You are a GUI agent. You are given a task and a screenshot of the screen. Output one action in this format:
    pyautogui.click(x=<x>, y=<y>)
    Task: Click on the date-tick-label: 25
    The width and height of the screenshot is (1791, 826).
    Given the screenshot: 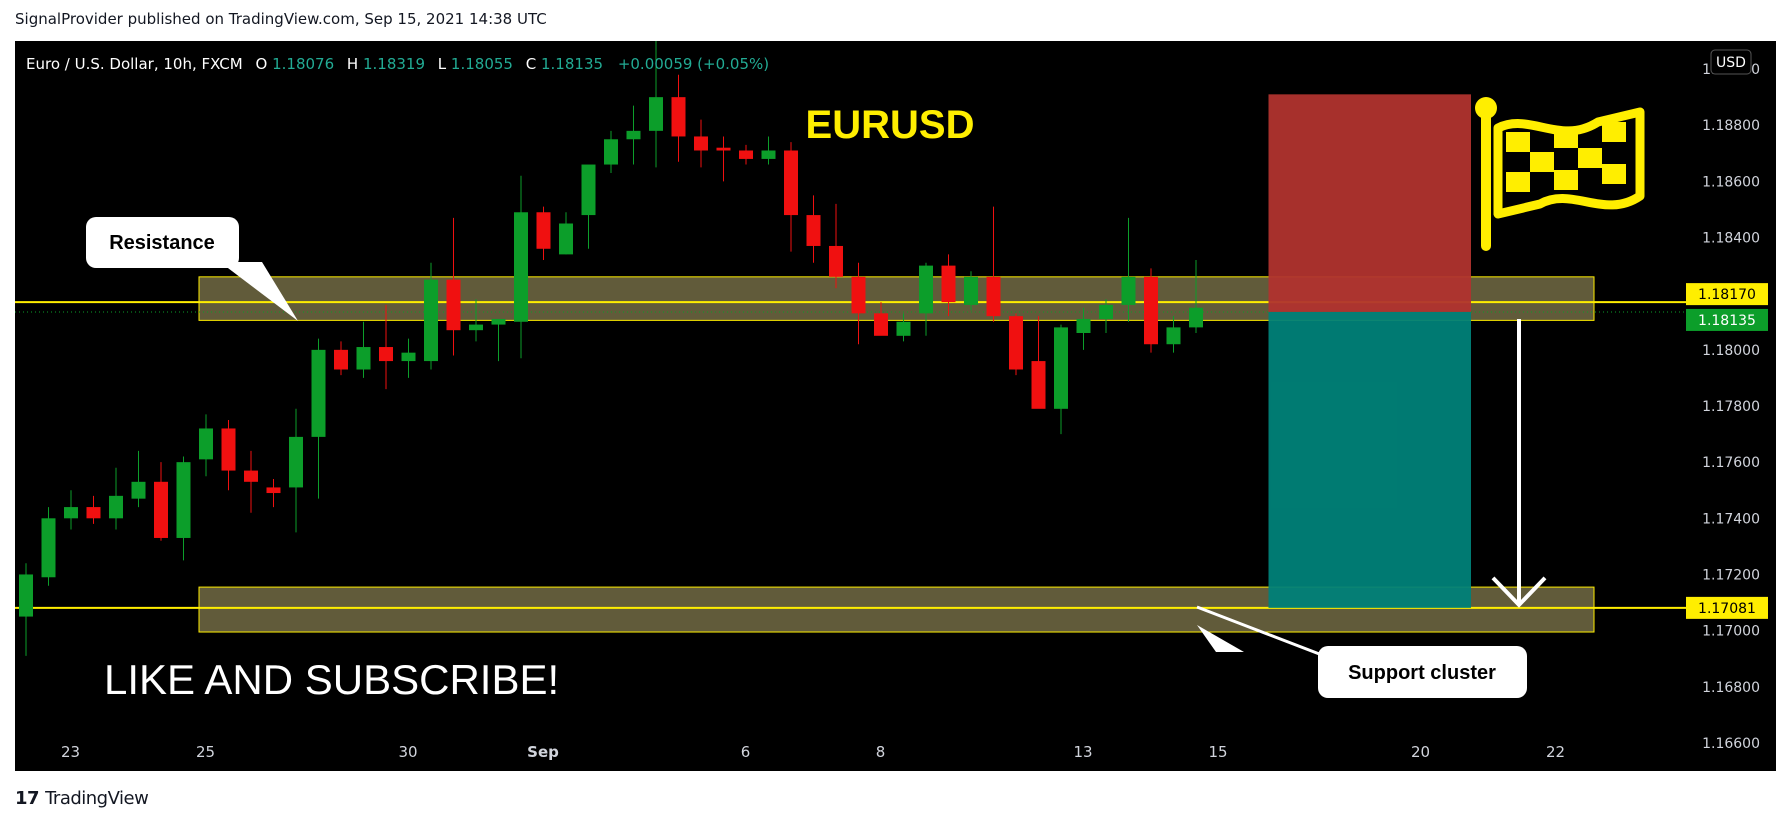 What is the action you would take?
    pyautogui.click(x=205, y=752)
    